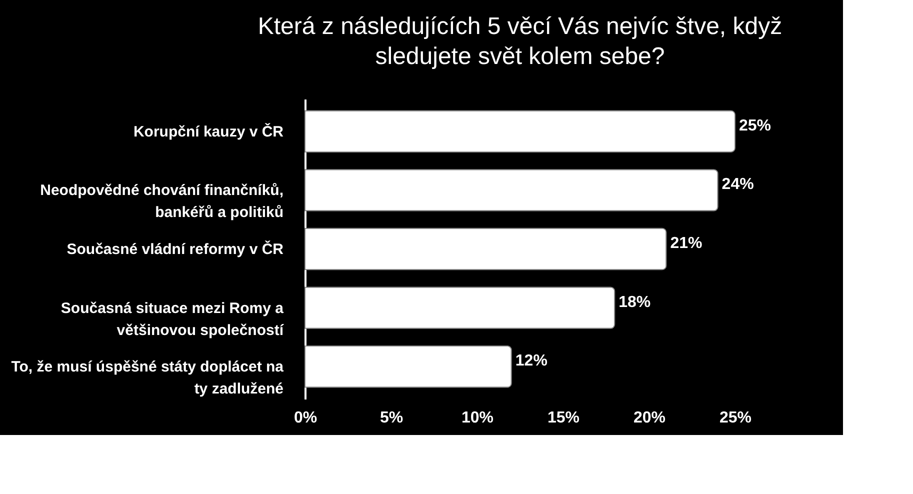  I want to click on y-tick-label: Neodpovědné chování finančníků, bankéřů a politiků, so click(162, 202).